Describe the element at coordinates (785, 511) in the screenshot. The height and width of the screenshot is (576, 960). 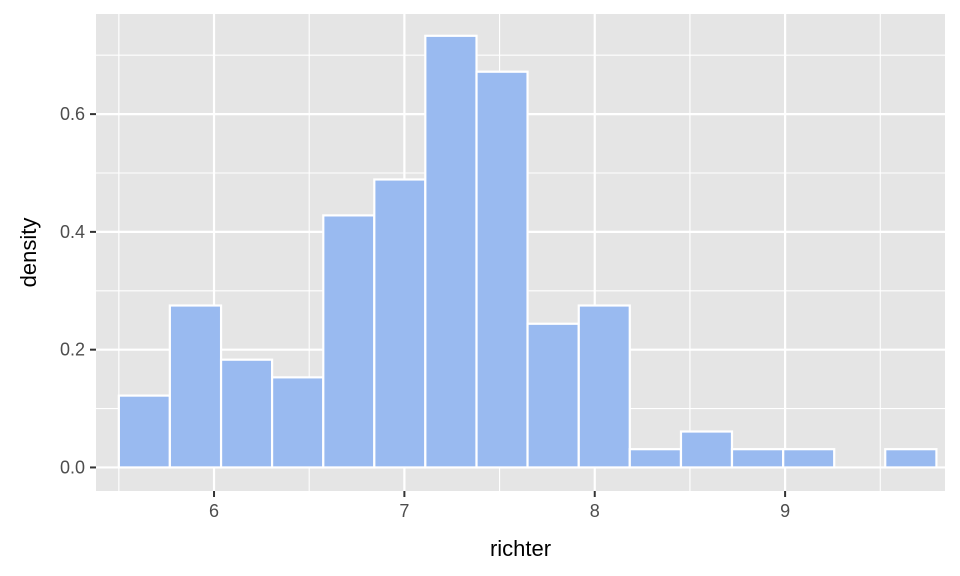
I see `x-tick-label: 9` at that location.